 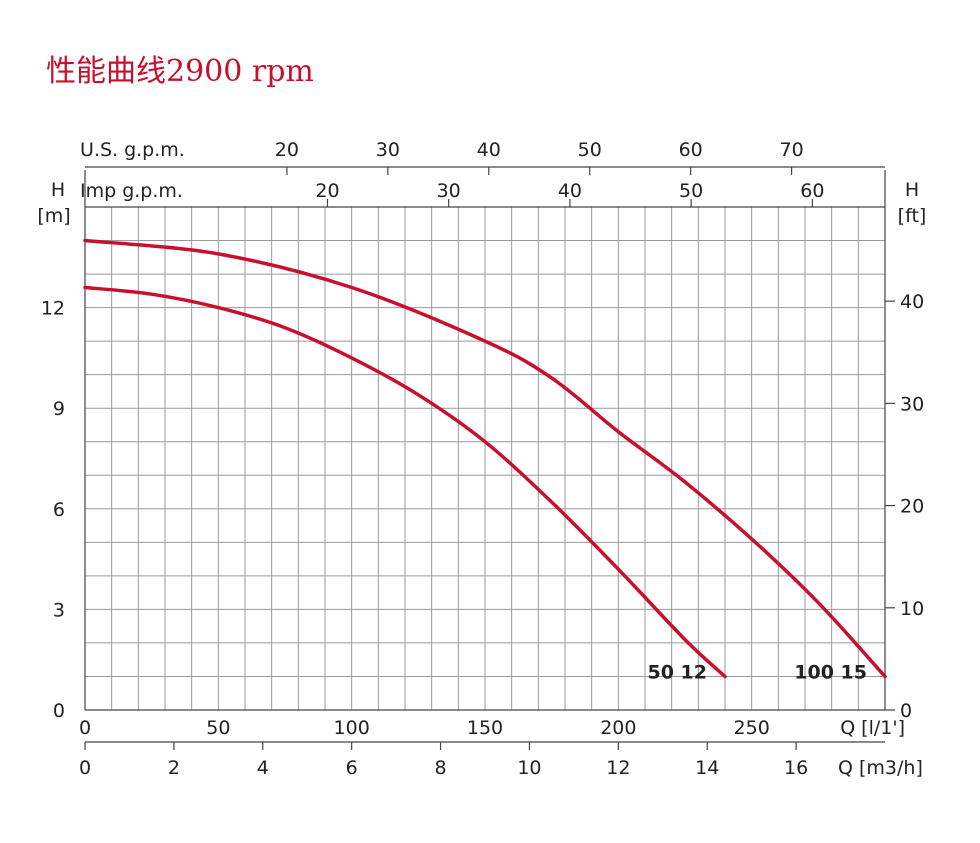 I want to click on x-tick-label-m3h: 4, so click(x=263, y=768).